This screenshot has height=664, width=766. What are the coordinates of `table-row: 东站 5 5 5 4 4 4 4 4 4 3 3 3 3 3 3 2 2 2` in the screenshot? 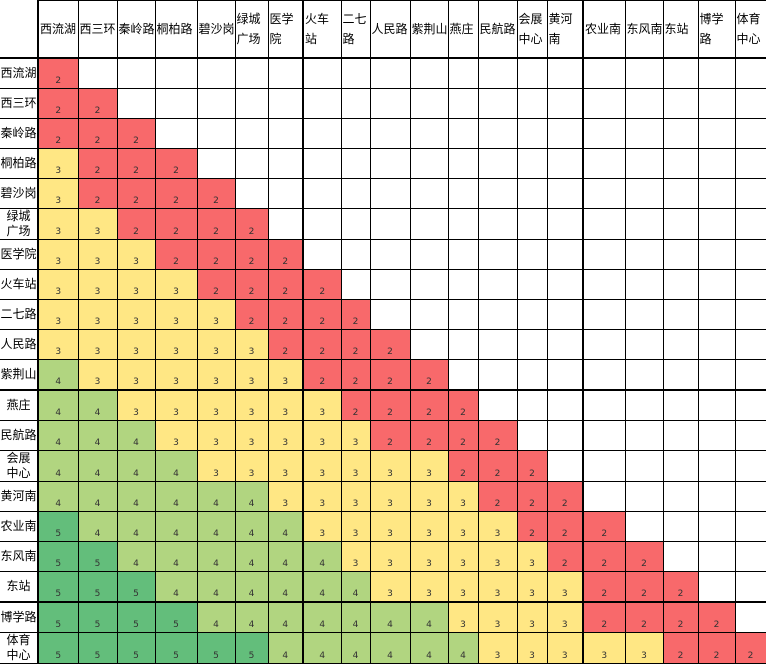 It's located at (383, 587).